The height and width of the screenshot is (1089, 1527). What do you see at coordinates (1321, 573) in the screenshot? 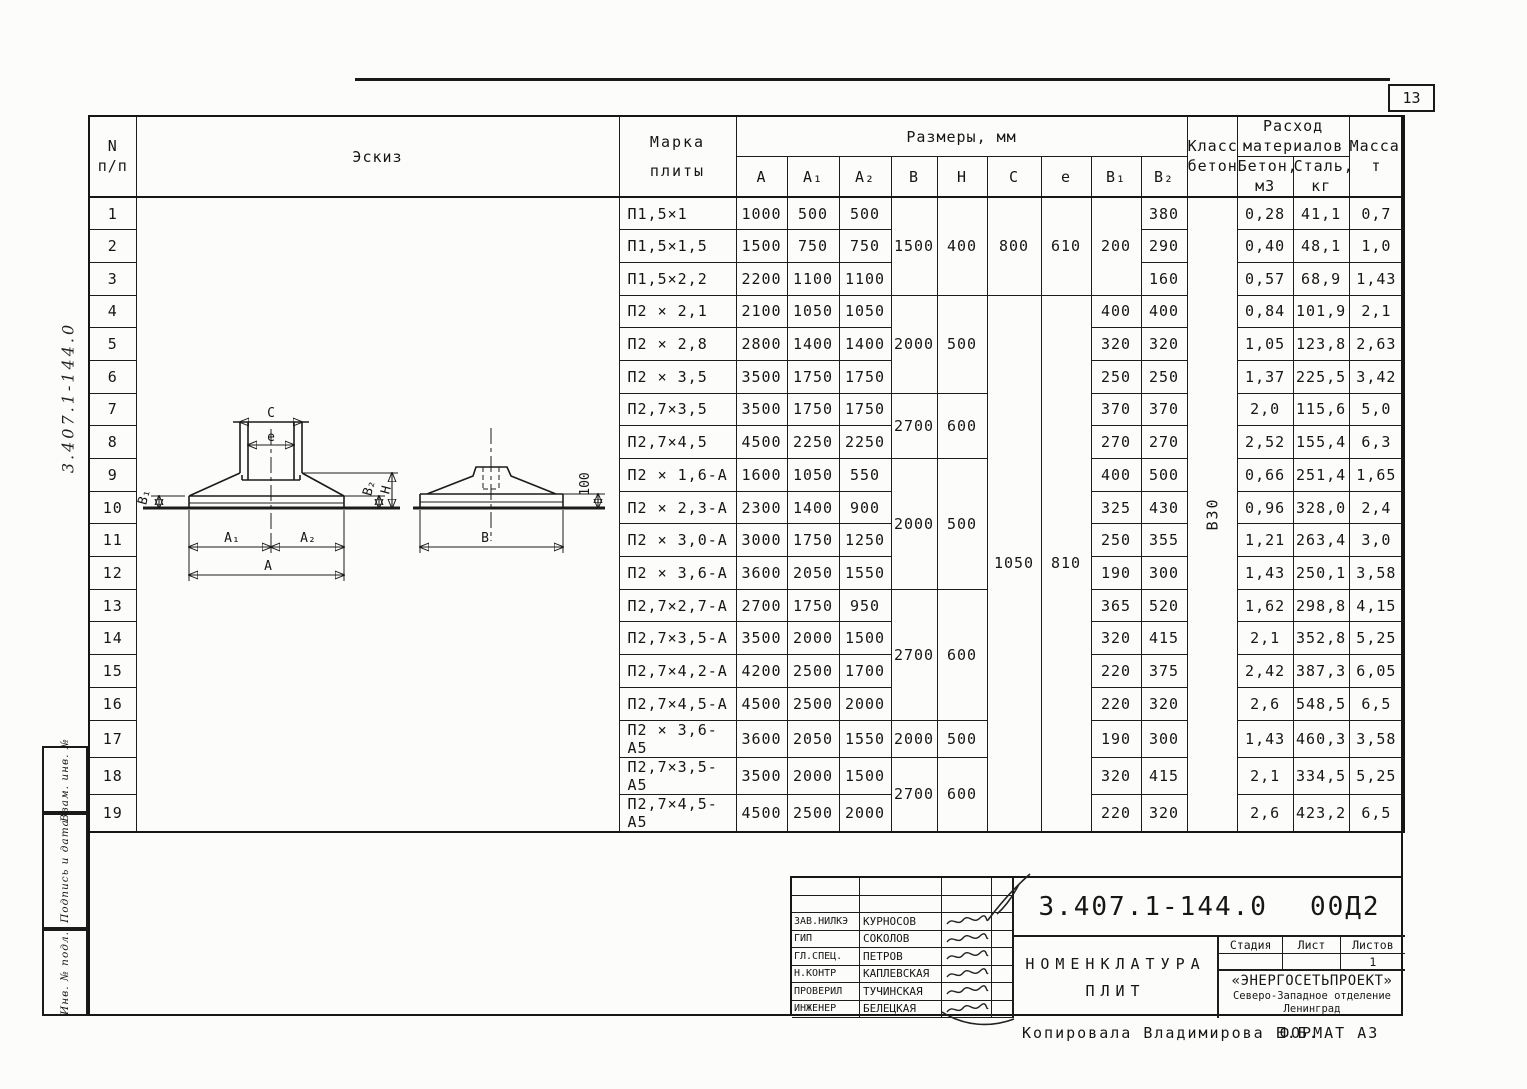
I see `table-cell: 250,1` at bounding box center [1321, 573].